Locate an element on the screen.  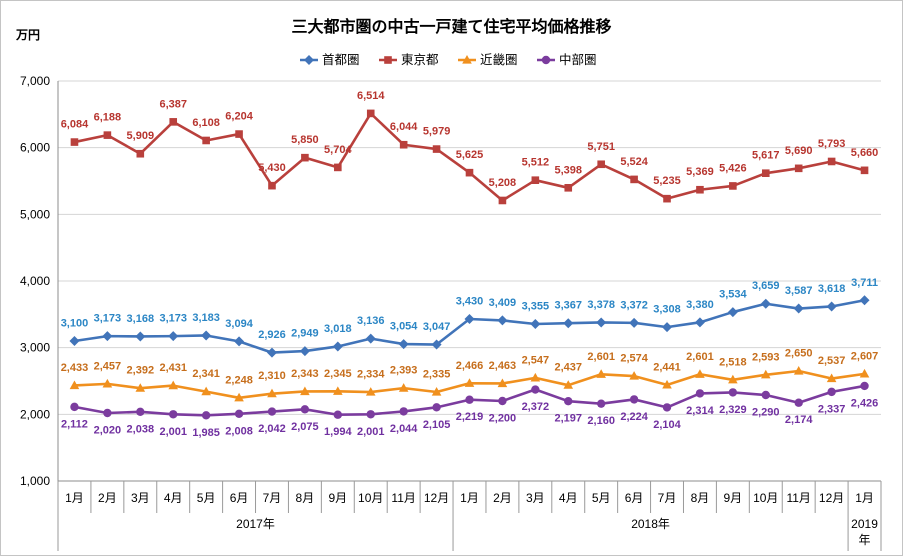
legend-item: 東京都 is located at coordinates (417, 60).